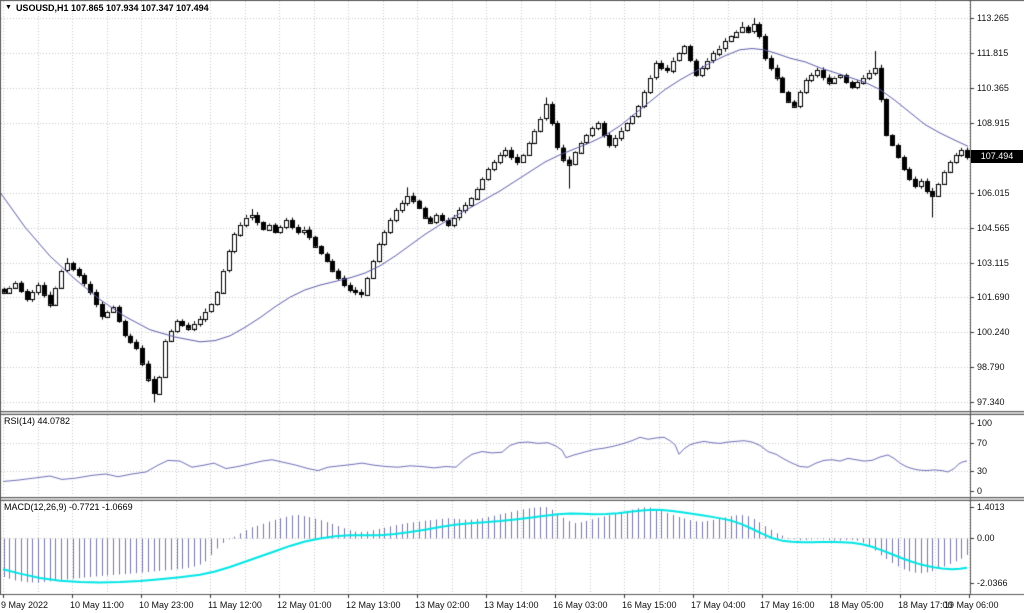  I want to click on price-axis-label: 111.815, so click(993, 53).